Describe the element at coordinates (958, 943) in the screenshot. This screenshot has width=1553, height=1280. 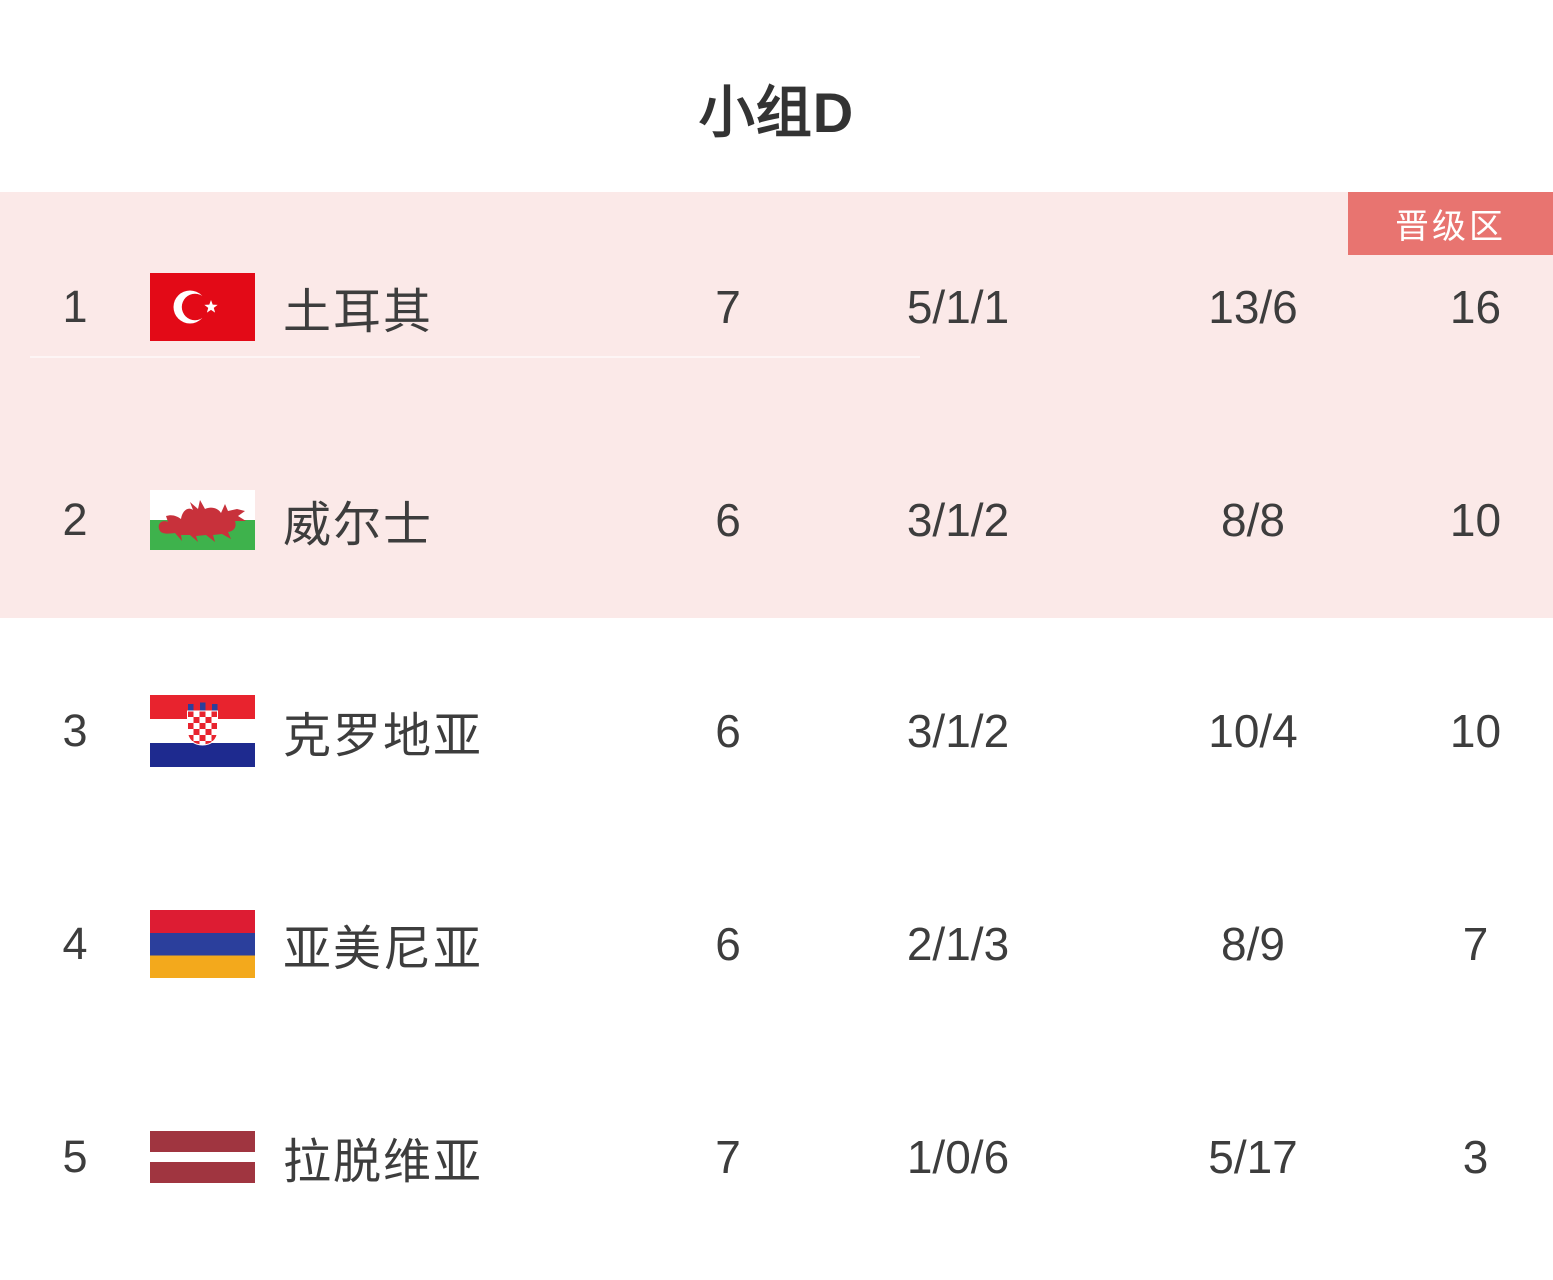
I see `win-draw-loss: 2/1/3` at that location.